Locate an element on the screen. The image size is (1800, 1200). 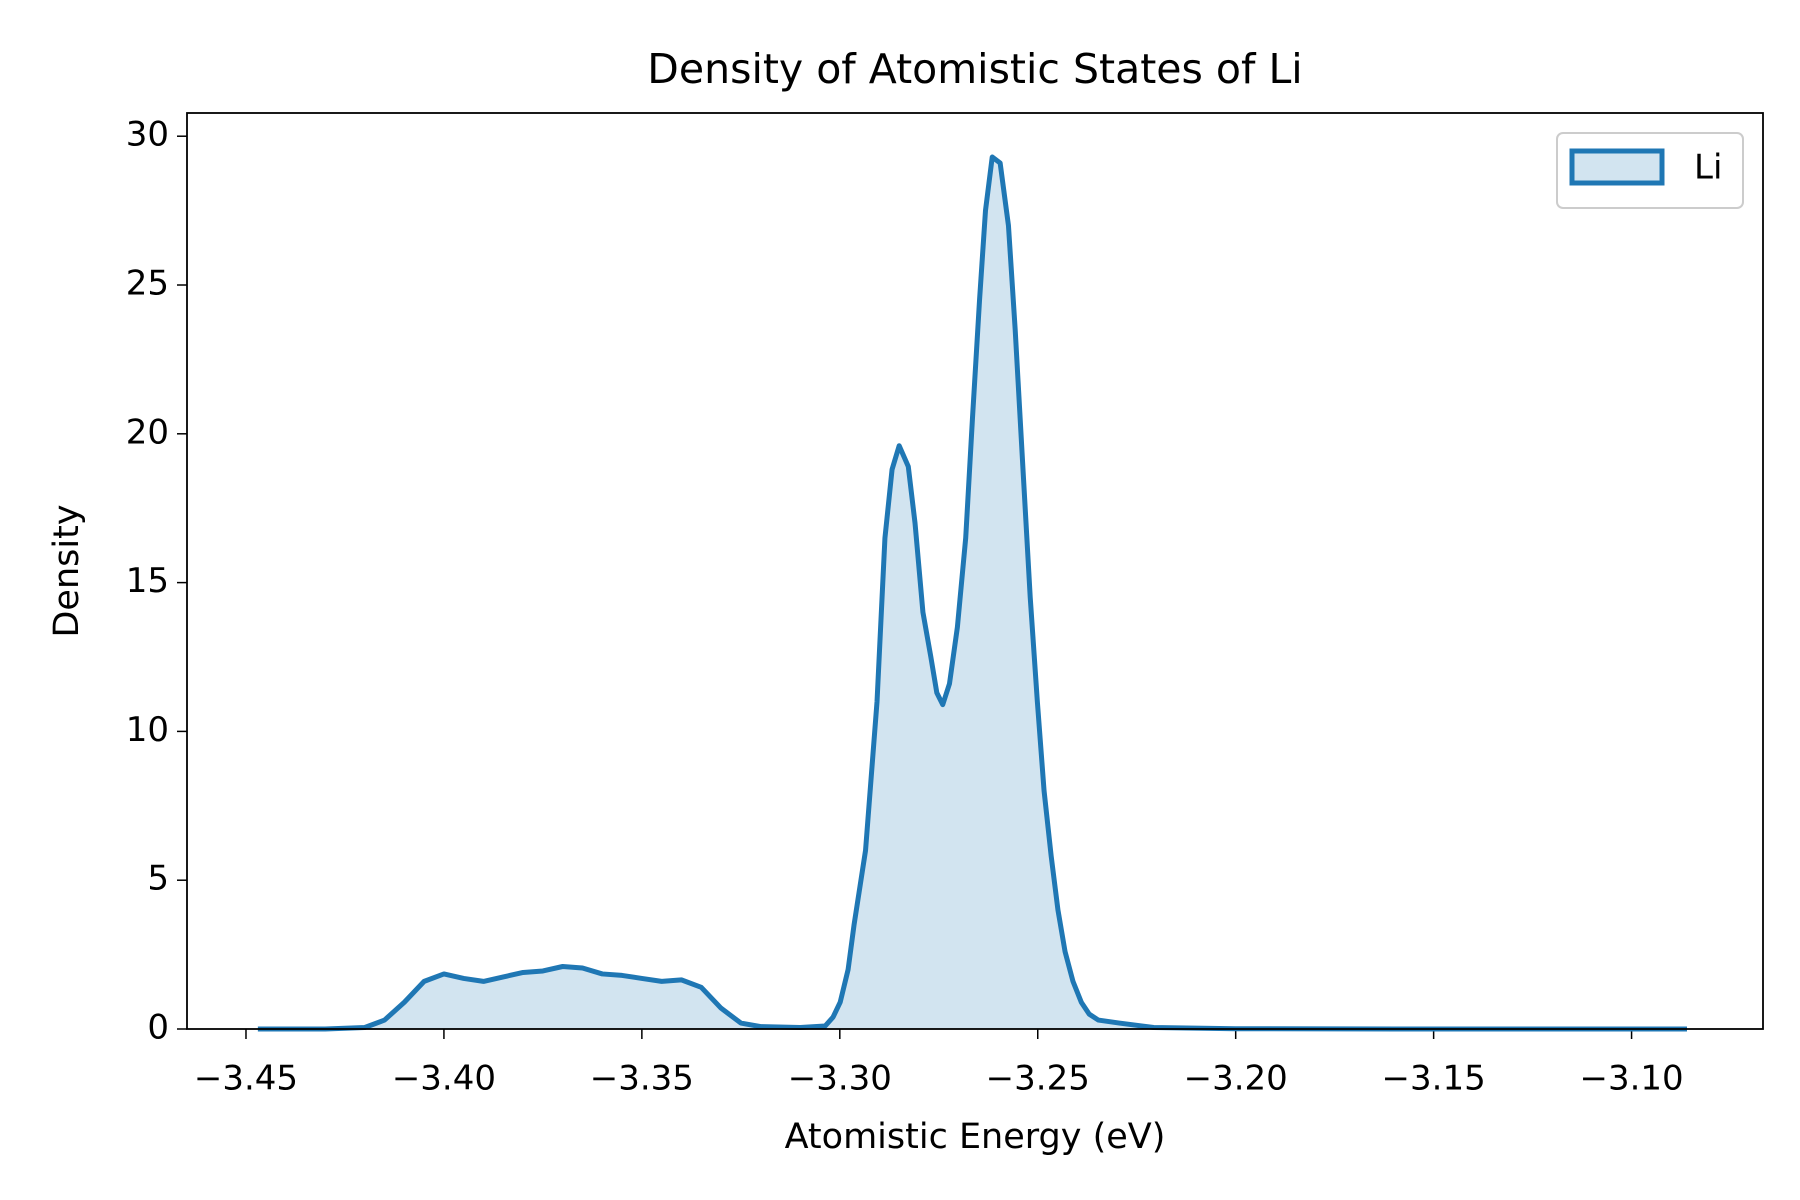
y-tick-label: 20 is located at coordinates (147, 432).